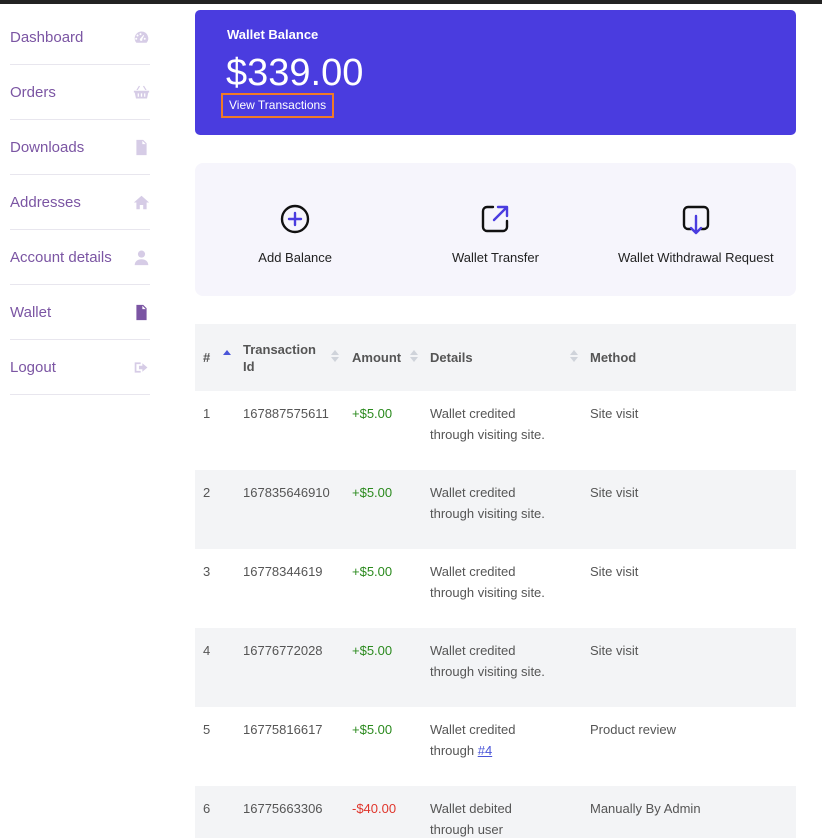 This screenshot has width=822, height=838. I want to click on table-header: # Transaction Id Amount Details Method, so click(495, 357).